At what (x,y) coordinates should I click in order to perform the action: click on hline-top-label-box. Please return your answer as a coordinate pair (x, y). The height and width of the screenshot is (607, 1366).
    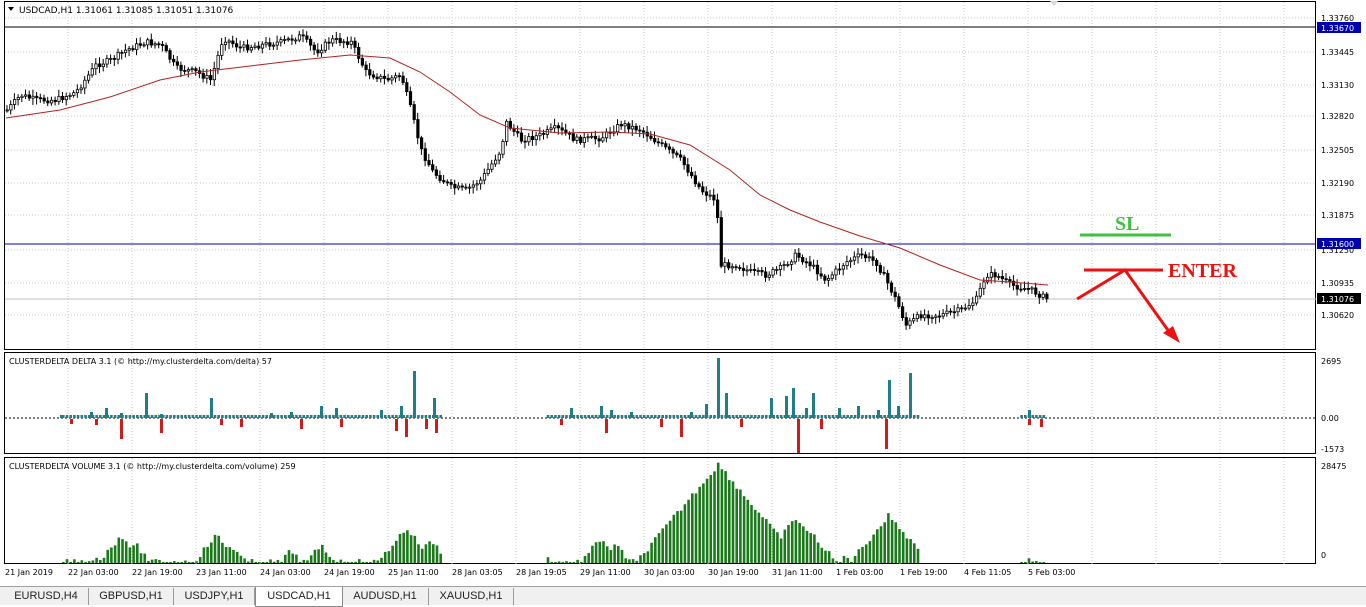
    Looking at the image, I should click on (1339, 27).